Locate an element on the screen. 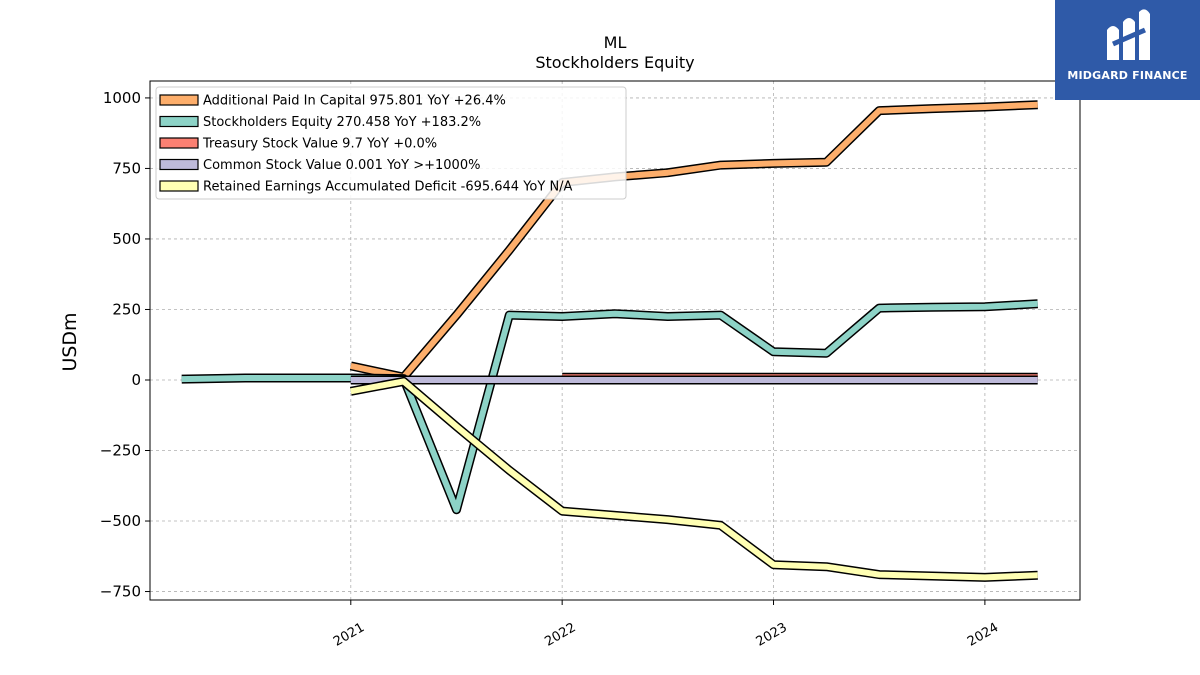  legend-label-common-stock-value: Common Stock Value 0.001 YoY >+1000% is located at coordinates (341, 165).